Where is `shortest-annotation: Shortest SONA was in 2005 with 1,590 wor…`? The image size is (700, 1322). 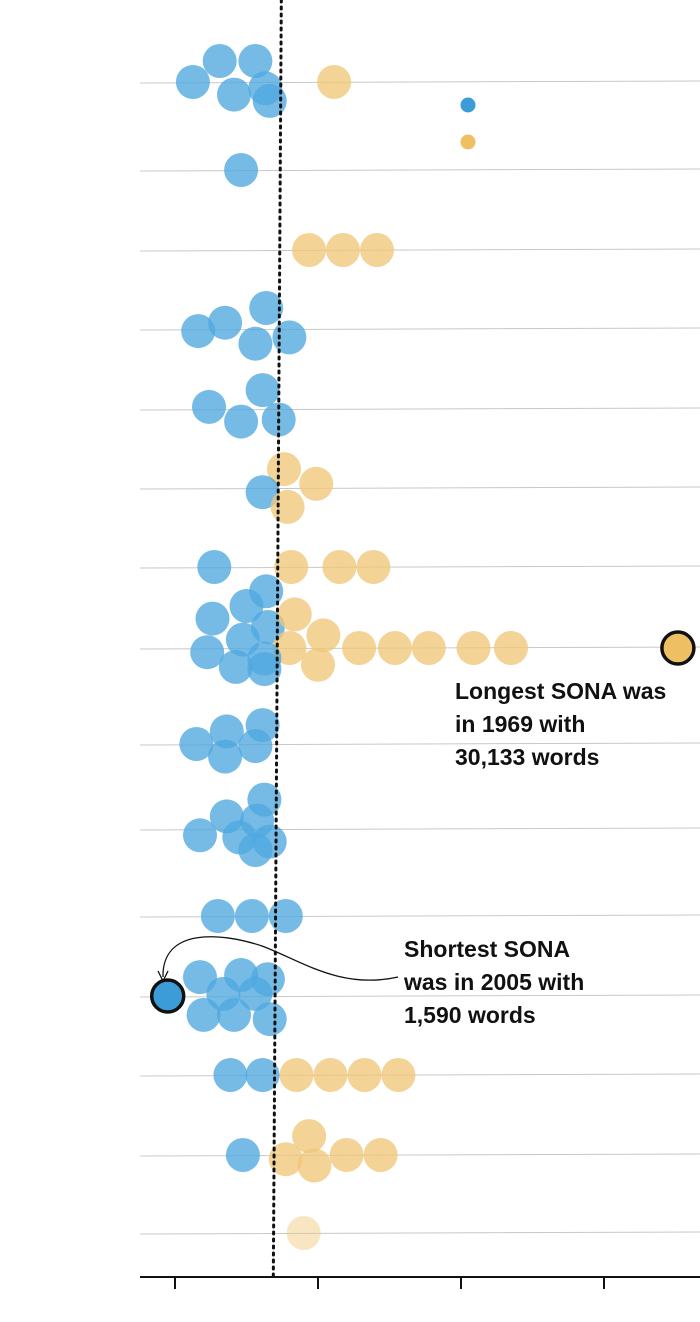 shortest-annotation: Shortest SONA was in 2005 with 1,590 wor… is located at coordinates (497, 982).